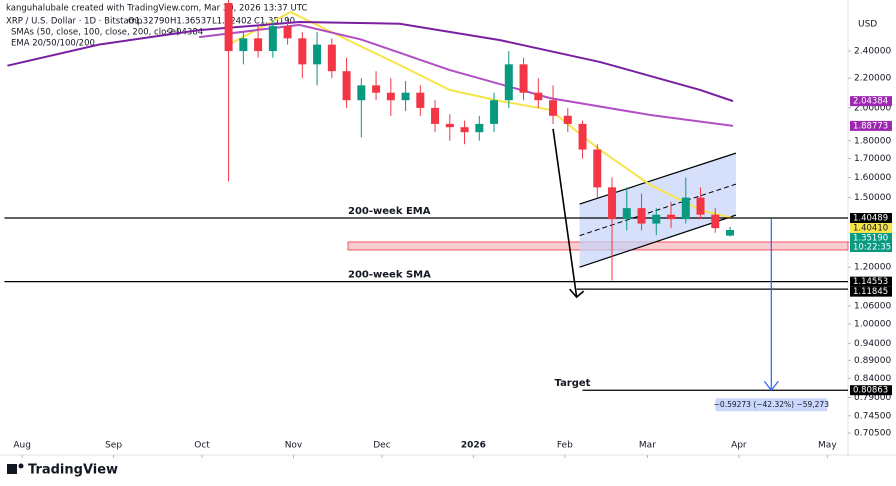 The height and width of the screenshot is (486, 896). I want to click on price-tag-label: 0.80863, so click(870, 391).